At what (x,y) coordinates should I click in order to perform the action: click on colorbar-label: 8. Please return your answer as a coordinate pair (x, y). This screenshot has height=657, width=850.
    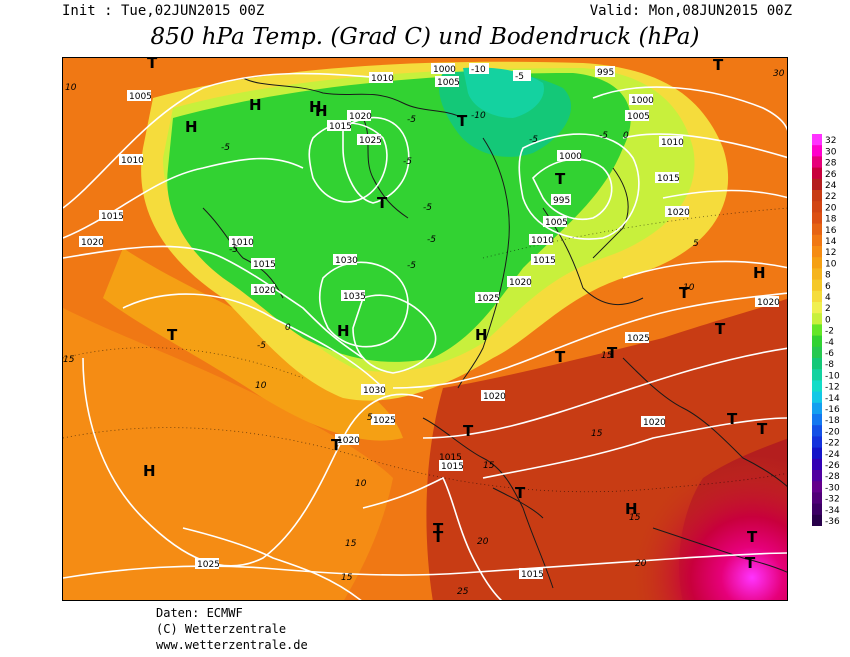
    Looking at the image, I should click on (828, 276).